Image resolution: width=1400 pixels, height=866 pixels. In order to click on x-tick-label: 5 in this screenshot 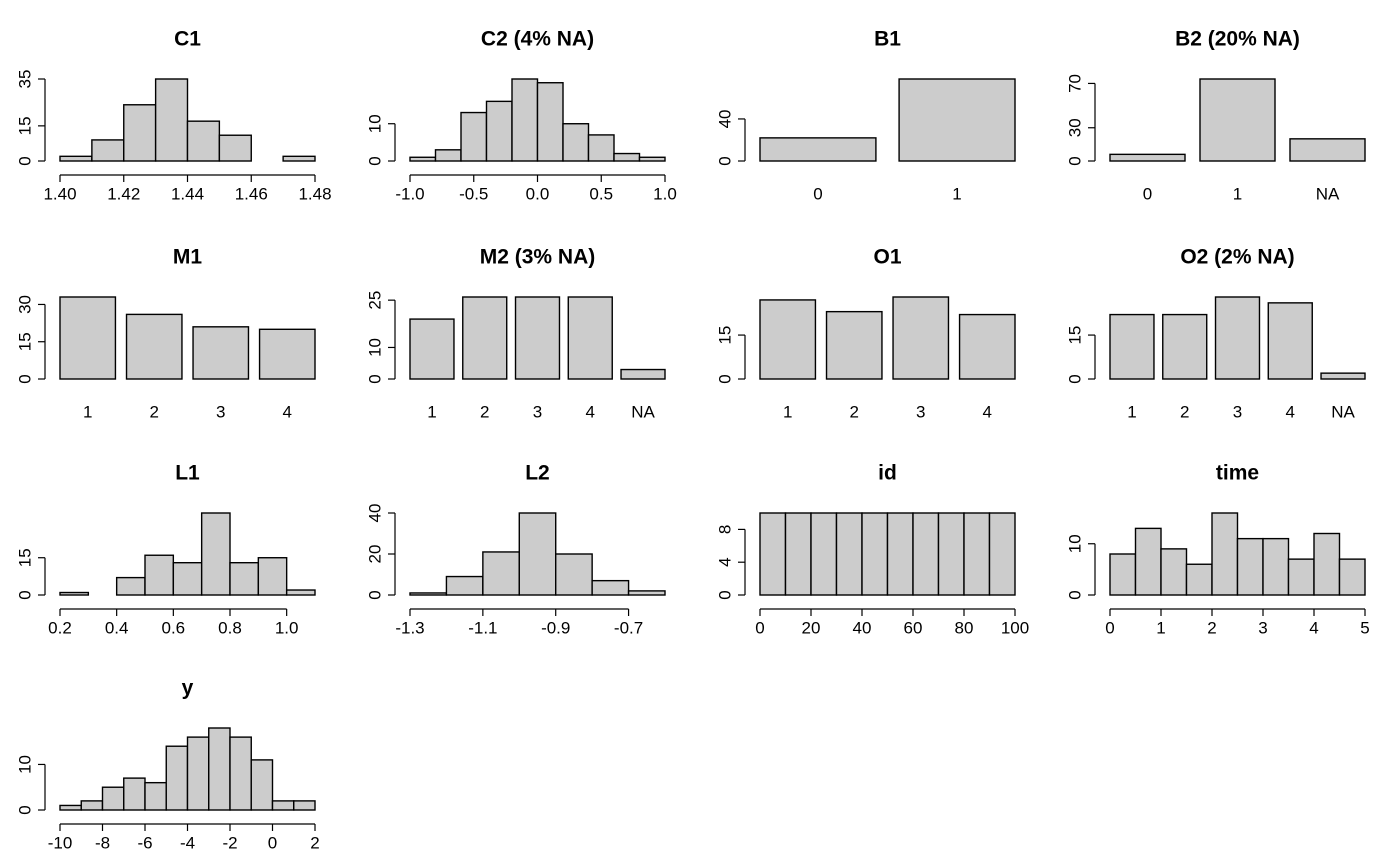, I will do `click(1364, 627)`.